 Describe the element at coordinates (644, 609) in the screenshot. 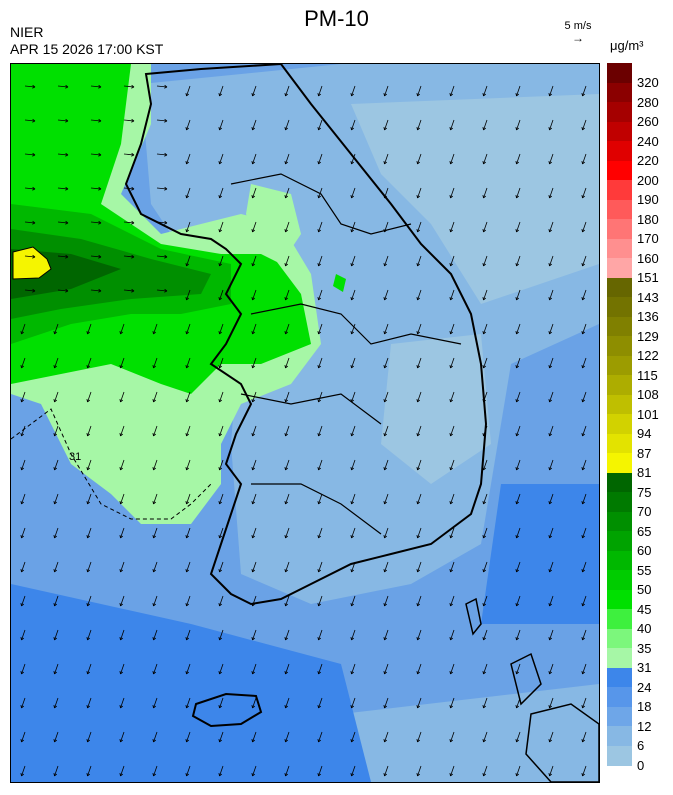

I see `legend-label: 45` at that location.